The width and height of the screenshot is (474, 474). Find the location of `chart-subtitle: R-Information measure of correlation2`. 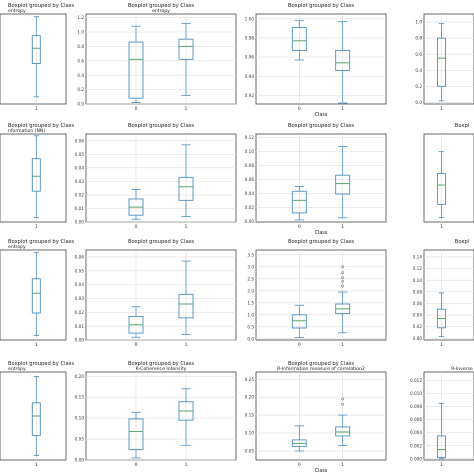

chart-subtitle: R-Information measure of correlation2 is located at coordinates (321, 369).